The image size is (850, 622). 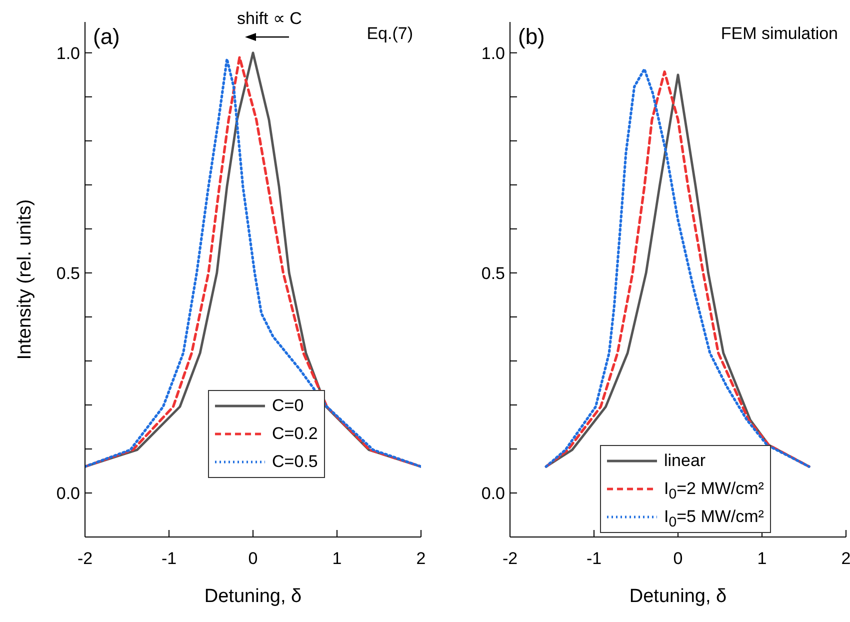 What do you see at coordinates (25, 279) in the screenshot?
I see `y-axis-title: Intensity (rel. units)` at bounding box center [25, 279].